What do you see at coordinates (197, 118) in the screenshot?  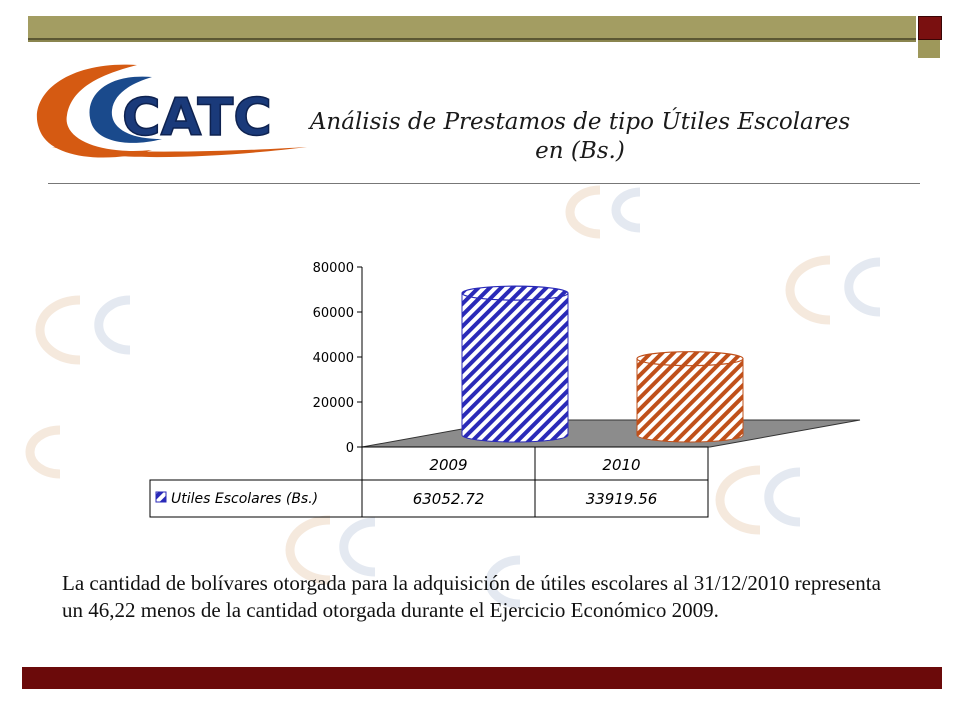 I see `logo-text: CATC` at bounding box center [197, 118].